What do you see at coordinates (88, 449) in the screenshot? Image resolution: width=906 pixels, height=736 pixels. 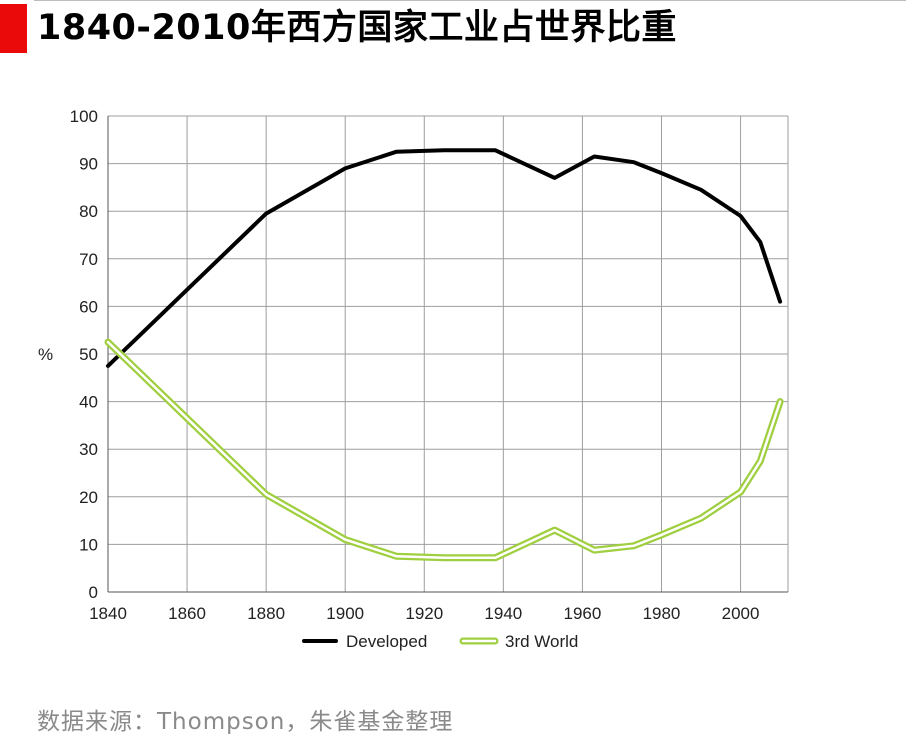 I see `y-tick-label: 30` at bounding box center [88, 449].